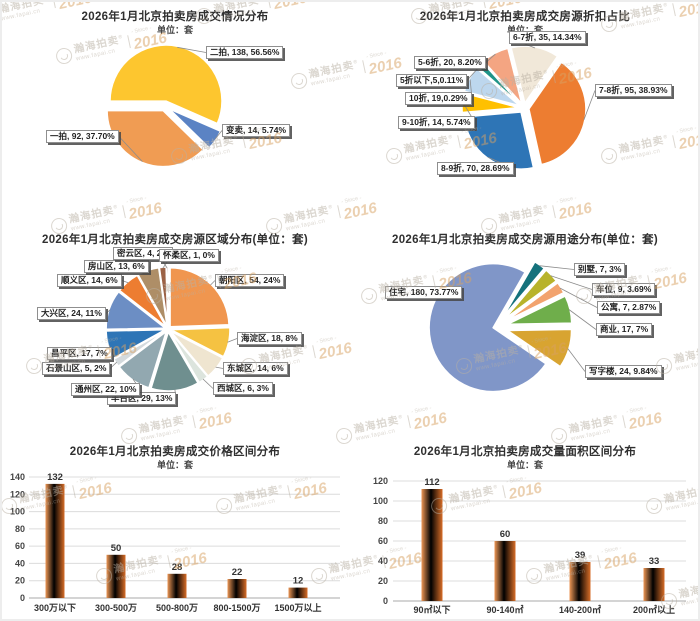 This screenshot has width=700, height=621. What do you see at coordinates (55, 477) in the screenshot?
I see `bar-value-label: 132` at bounding box center [55, 477].